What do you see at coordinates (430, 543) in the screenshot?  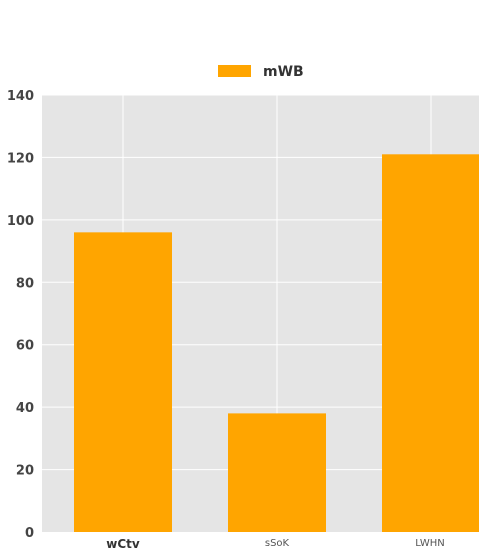 I see `x-tick-label: LWHN` at bounding box center [430, 543].